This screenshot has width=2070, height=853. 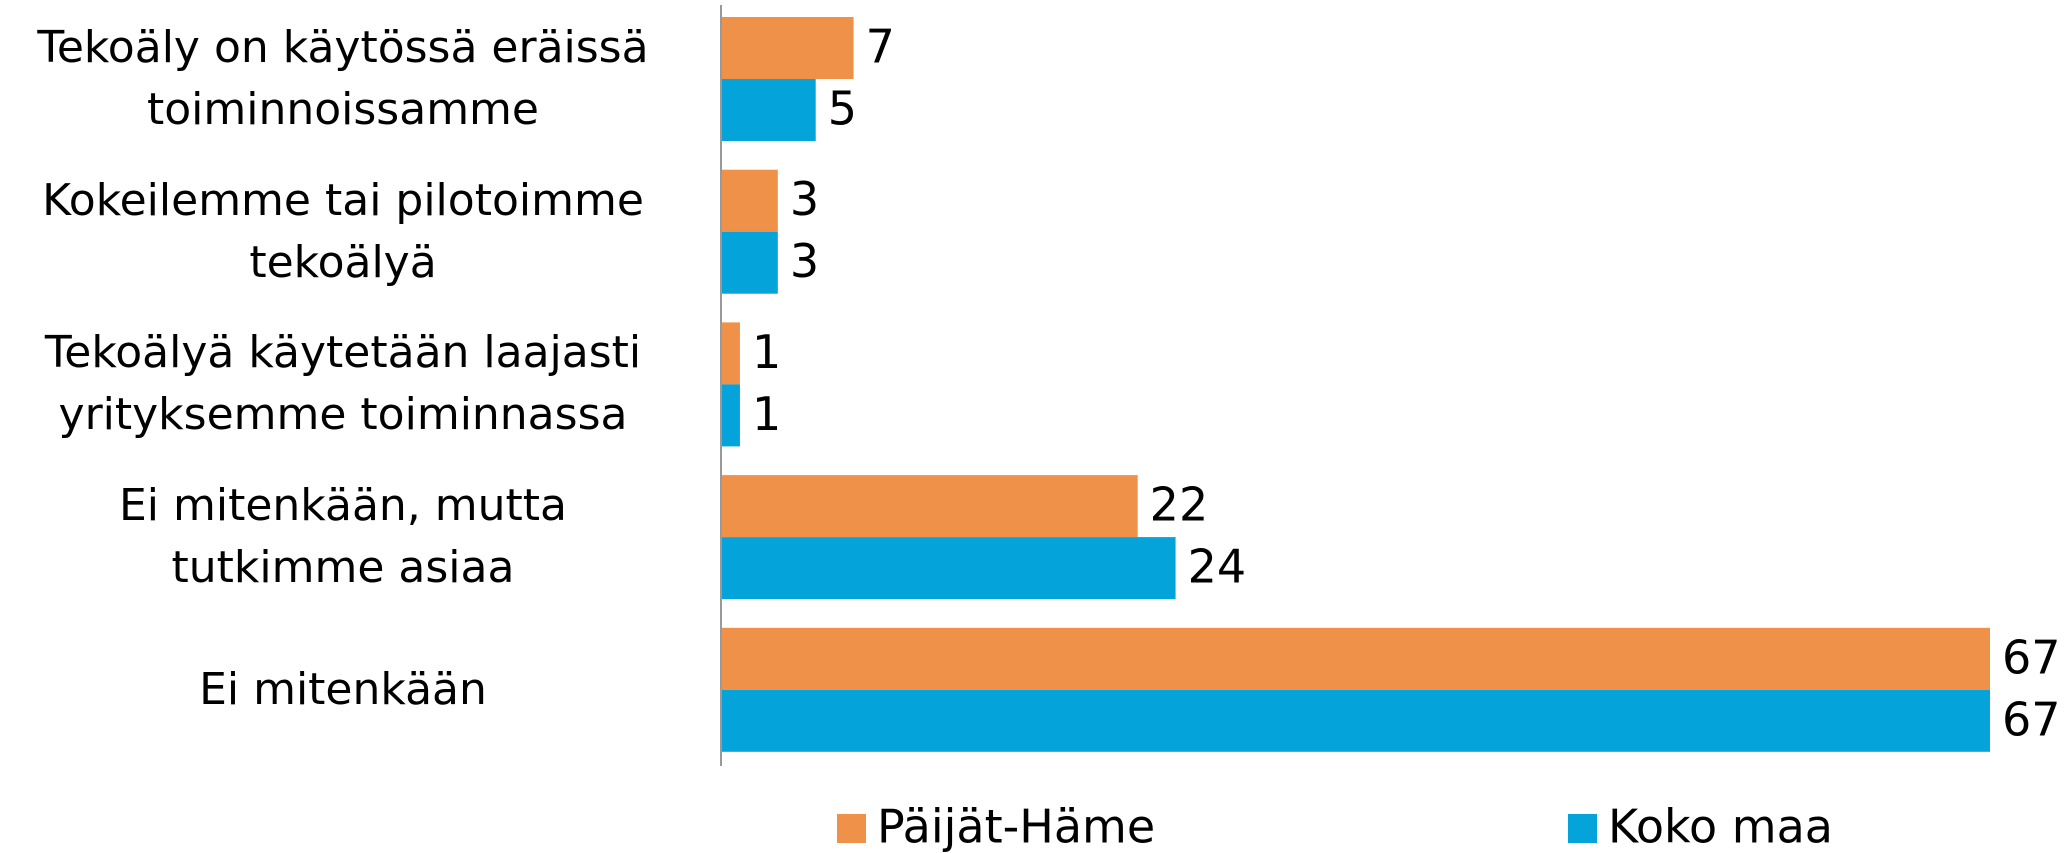 I want to click on category-label: Kokeilemme tai pilotoimme tekoälyä, so click(x=343, y=231).